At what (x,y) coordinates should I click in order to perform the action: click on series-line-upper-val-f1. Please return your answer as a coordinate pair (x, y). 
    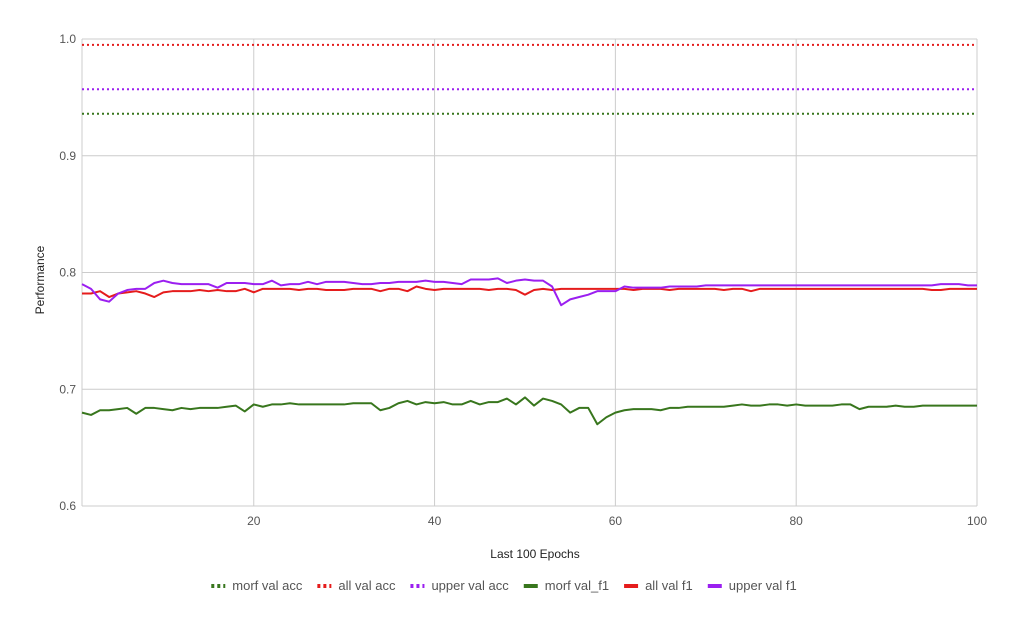
    Looking at the image, I should click on (529, 292).